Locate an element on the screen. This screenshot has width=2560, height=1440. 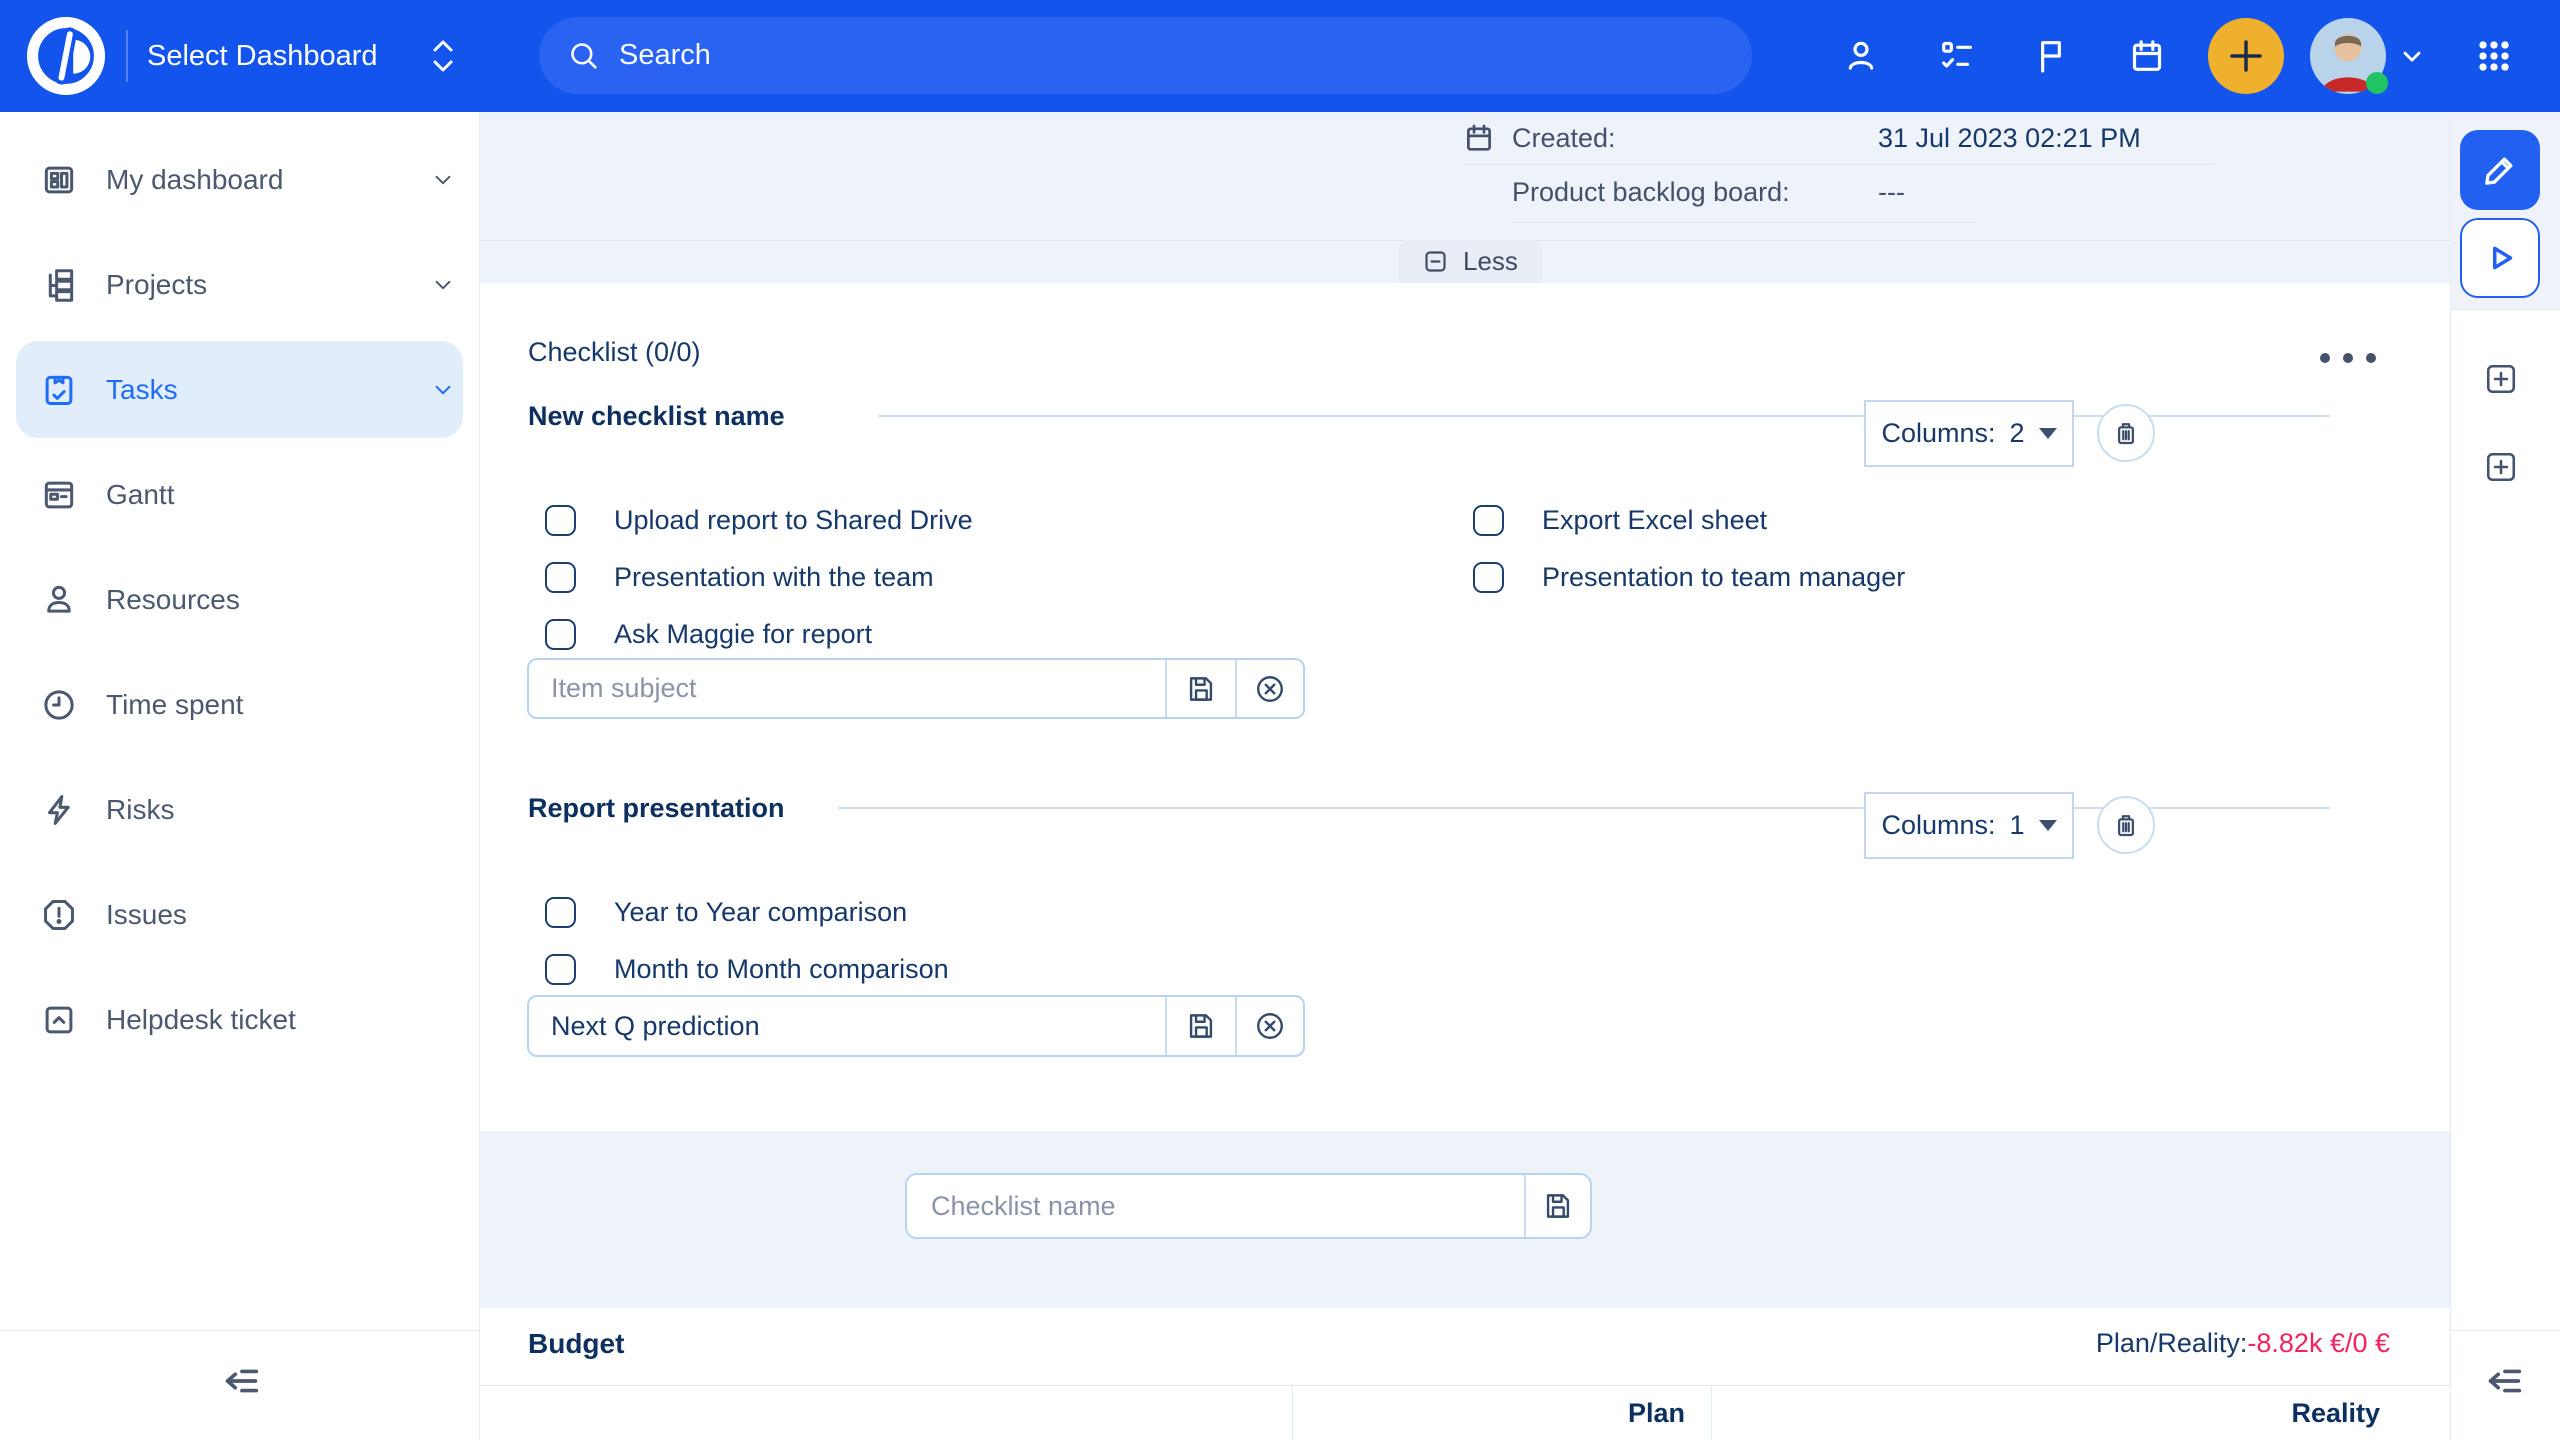
checklist-title: Checklist (0/0) is located at coordinates (614, 352).